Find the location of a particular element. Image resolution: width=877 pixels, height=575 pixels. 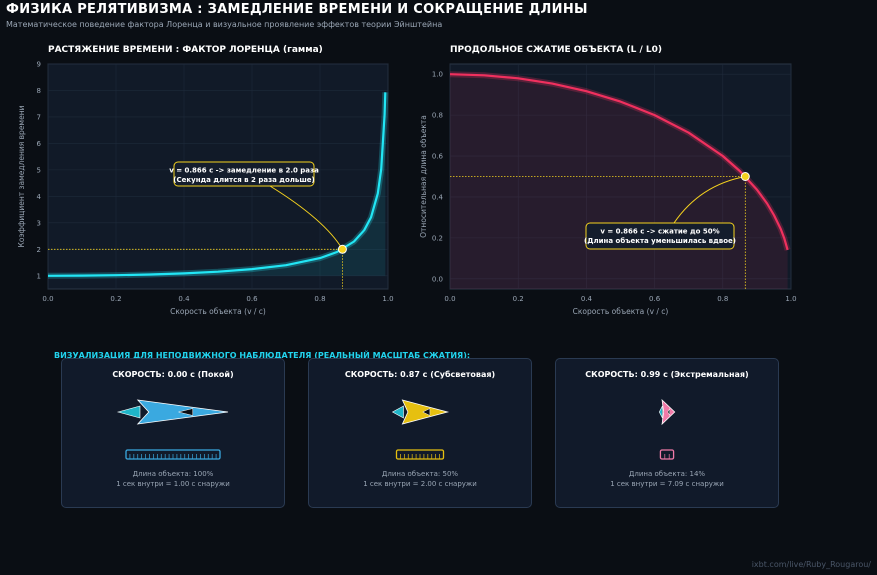

y-tick-label: 0.4 is located at coordinates (438, 197).